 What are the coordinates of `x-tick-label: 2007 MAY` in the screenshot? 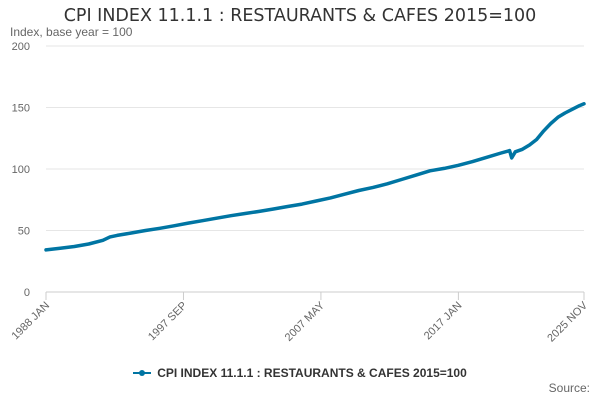 It's located at (305, 321).